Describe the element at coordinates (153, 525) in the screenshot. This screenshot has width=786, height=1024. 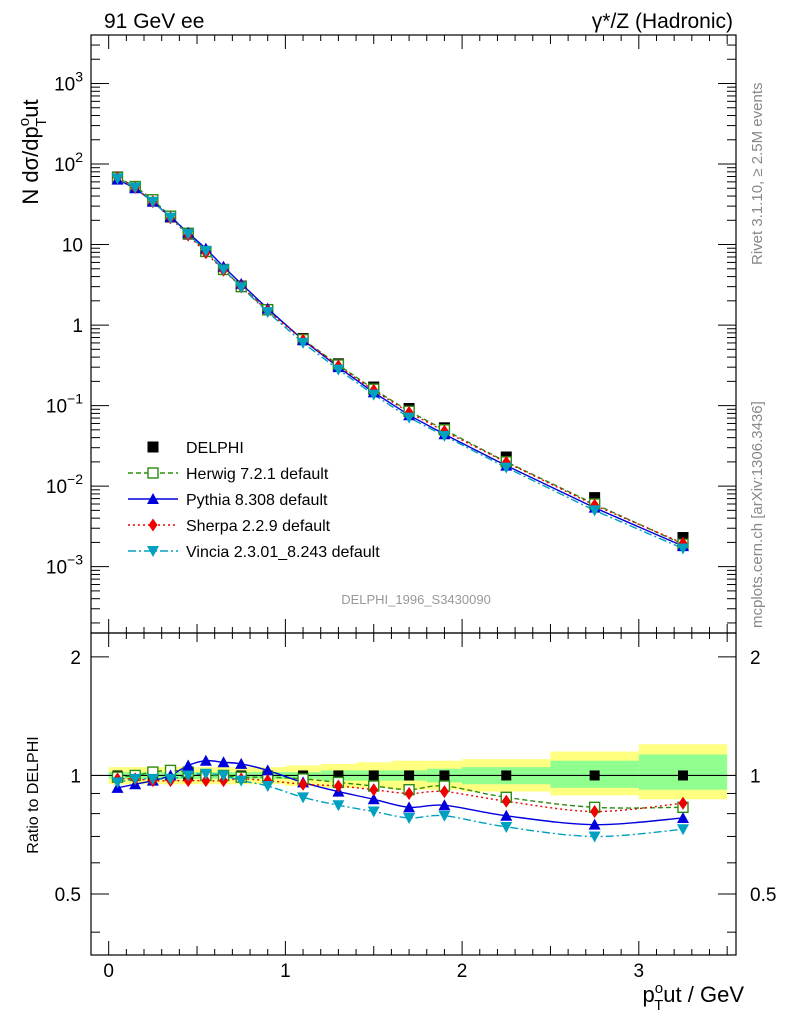
I see `legend-marker-sherpa` at that location.